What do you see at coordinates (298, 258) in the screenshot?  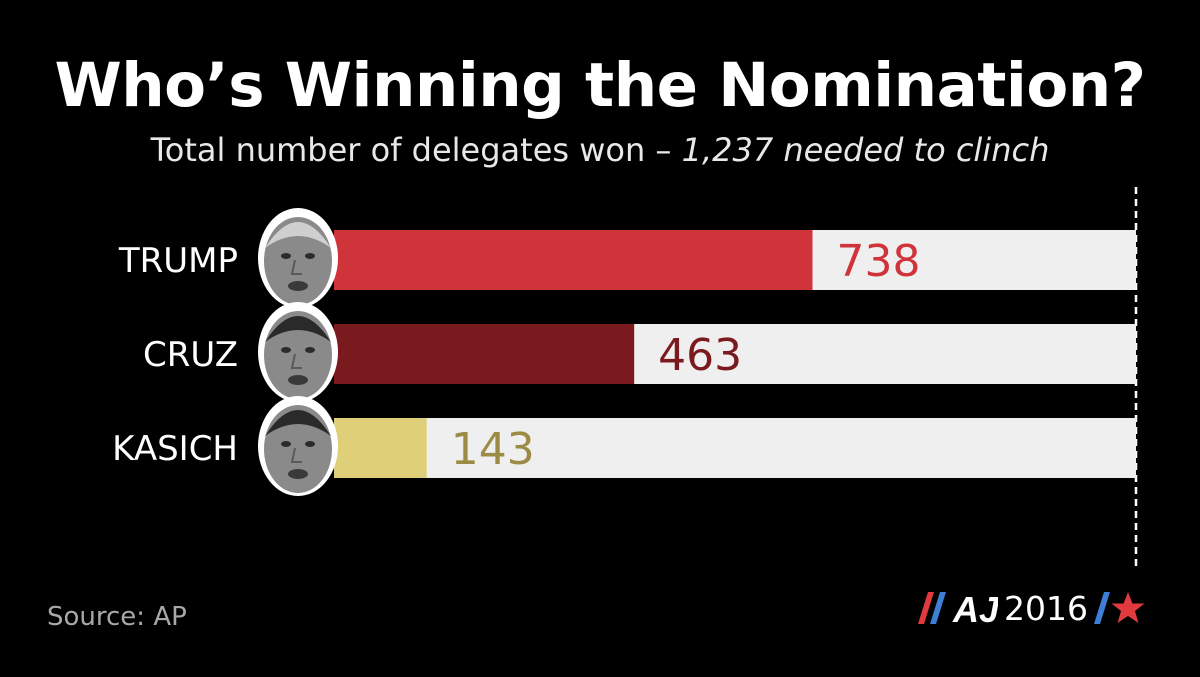 I see `trump-face-icon` at bounding box center [298, 258].